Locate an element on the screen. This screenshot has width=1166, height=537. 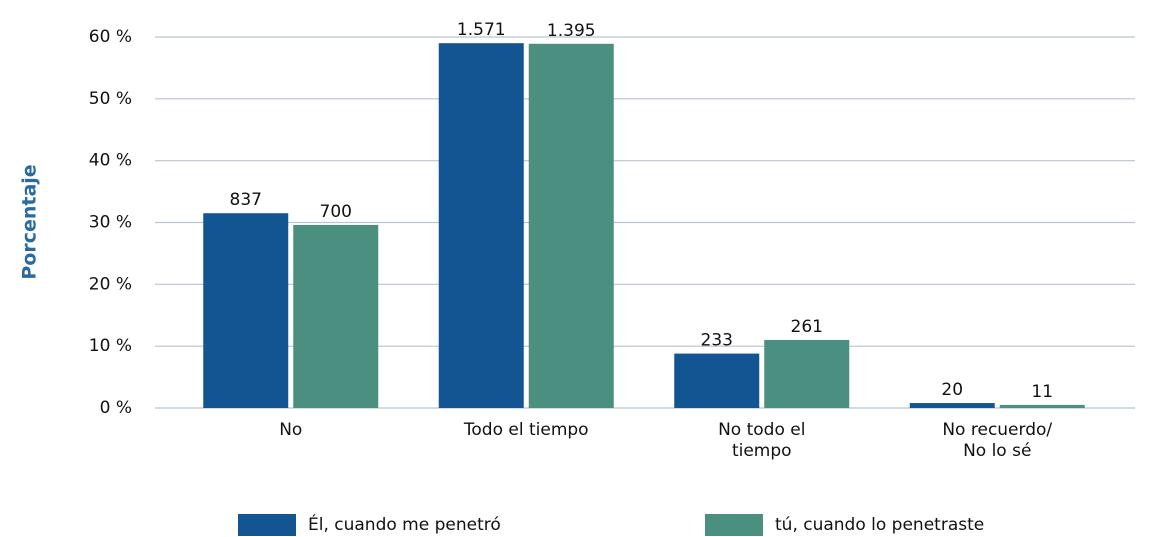
data-label: 11 is located at coordinates (1042, 392).